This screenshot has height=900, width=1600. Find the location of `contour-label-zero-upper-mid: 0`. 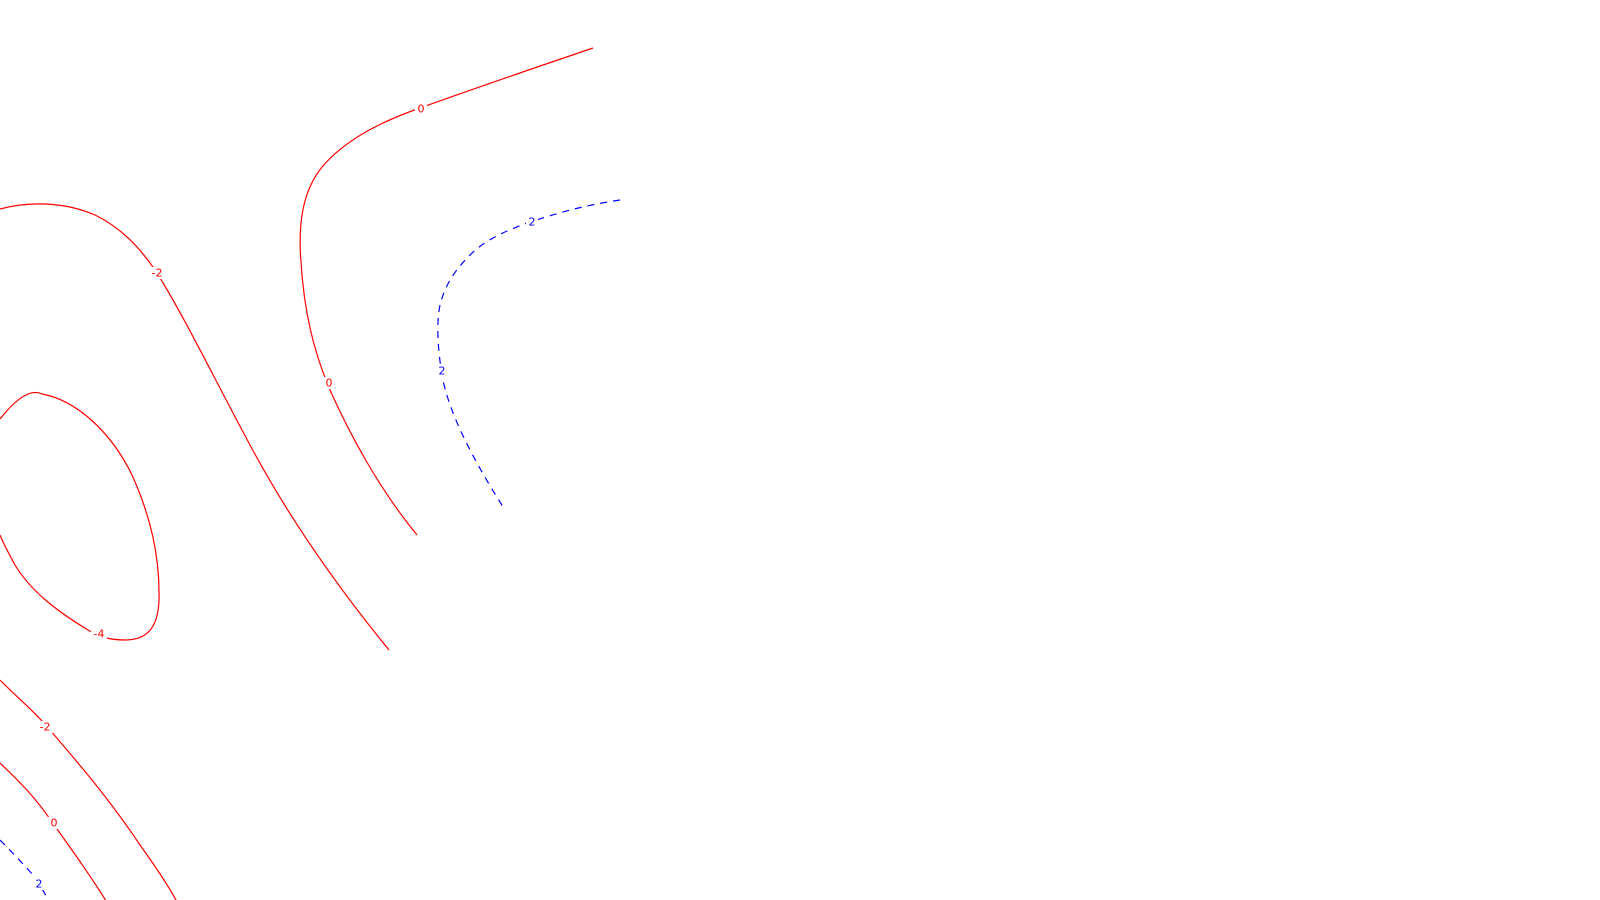

contour-label-zero-upper-mid: 0 is located at coordinates (329, 383).